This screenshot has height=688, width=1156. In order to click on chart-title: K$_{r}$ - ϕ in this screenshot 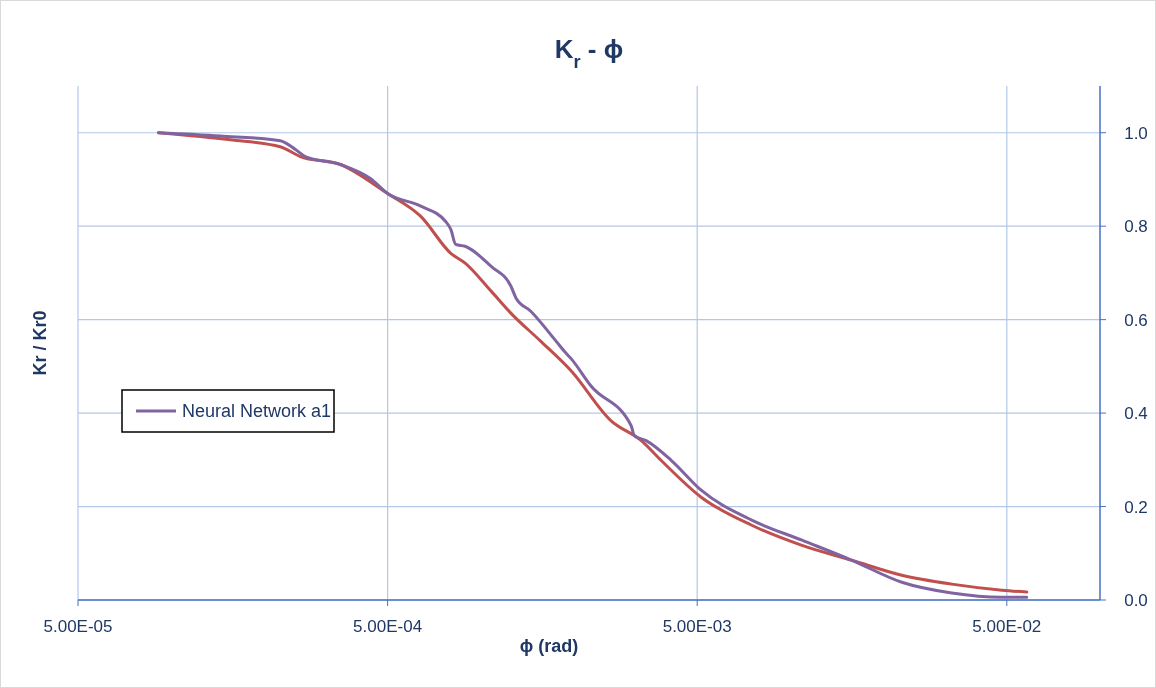, I will do `click(589, 53)`.